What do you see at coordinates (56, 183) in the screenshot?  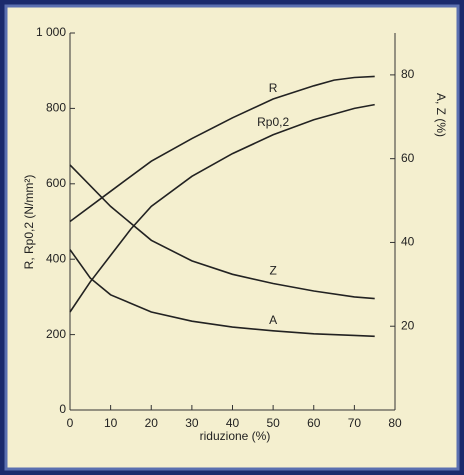 I see `y-tick-label: 600` at bounding box center [56, 183].